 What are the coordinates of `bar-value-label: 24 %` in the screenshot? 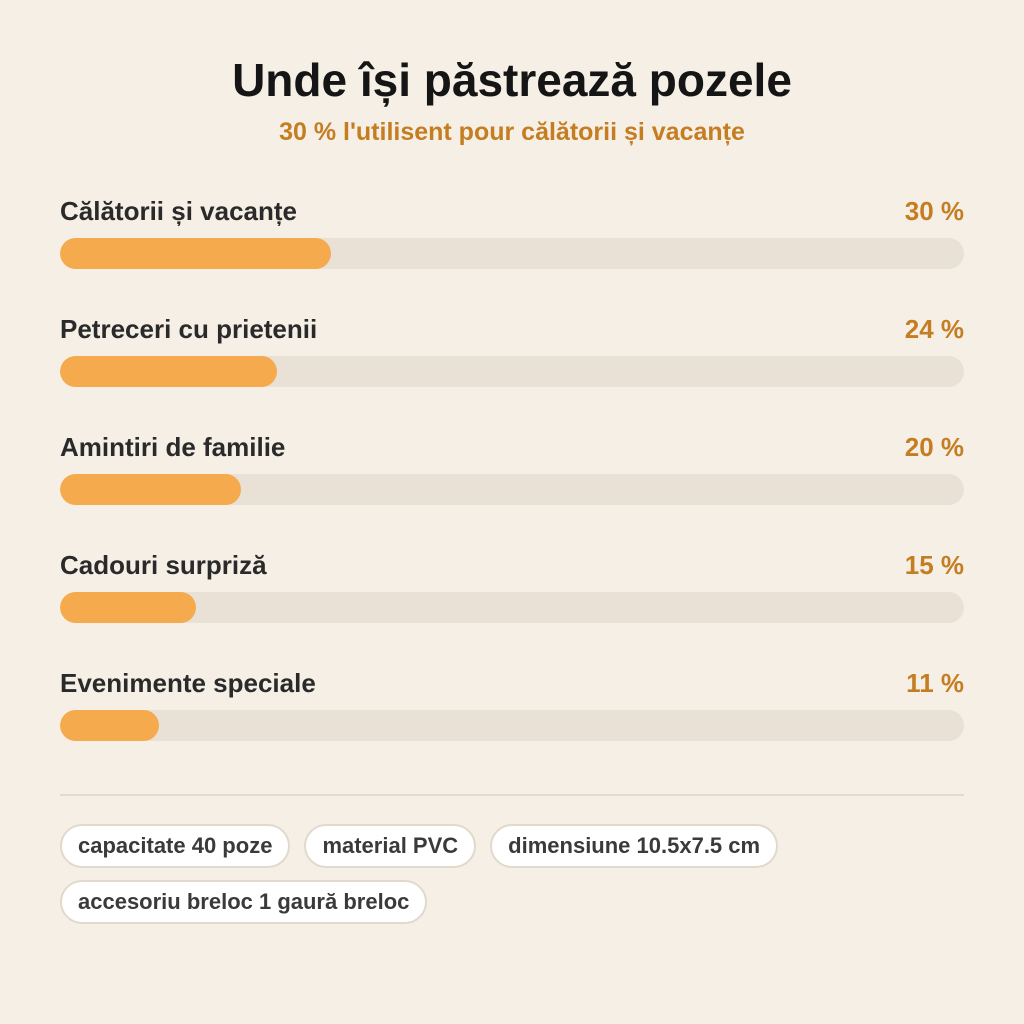 It's located at (934, 329).